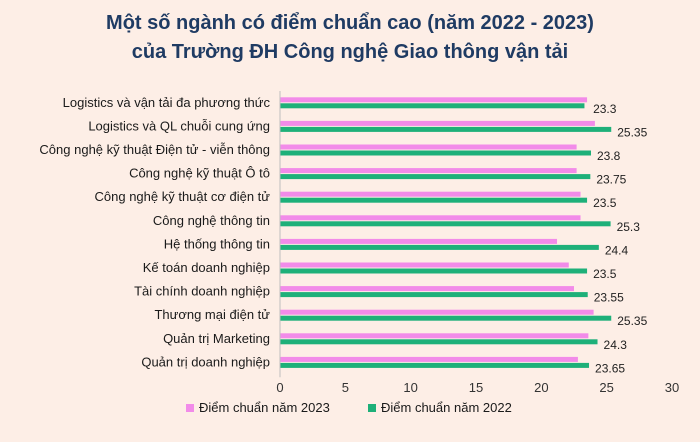  What do you see at coordinates (216, 338) in the screenshot?
I see `category-label: Quản trị Marketing` at bounding box center [216, 338].